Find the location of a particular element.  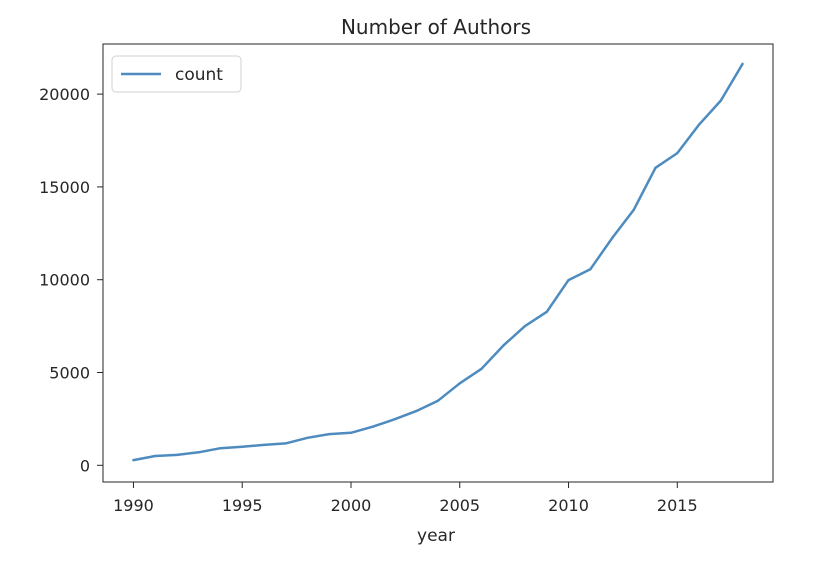

y-tick-label: 15000 is located at coordinates (64, 187).